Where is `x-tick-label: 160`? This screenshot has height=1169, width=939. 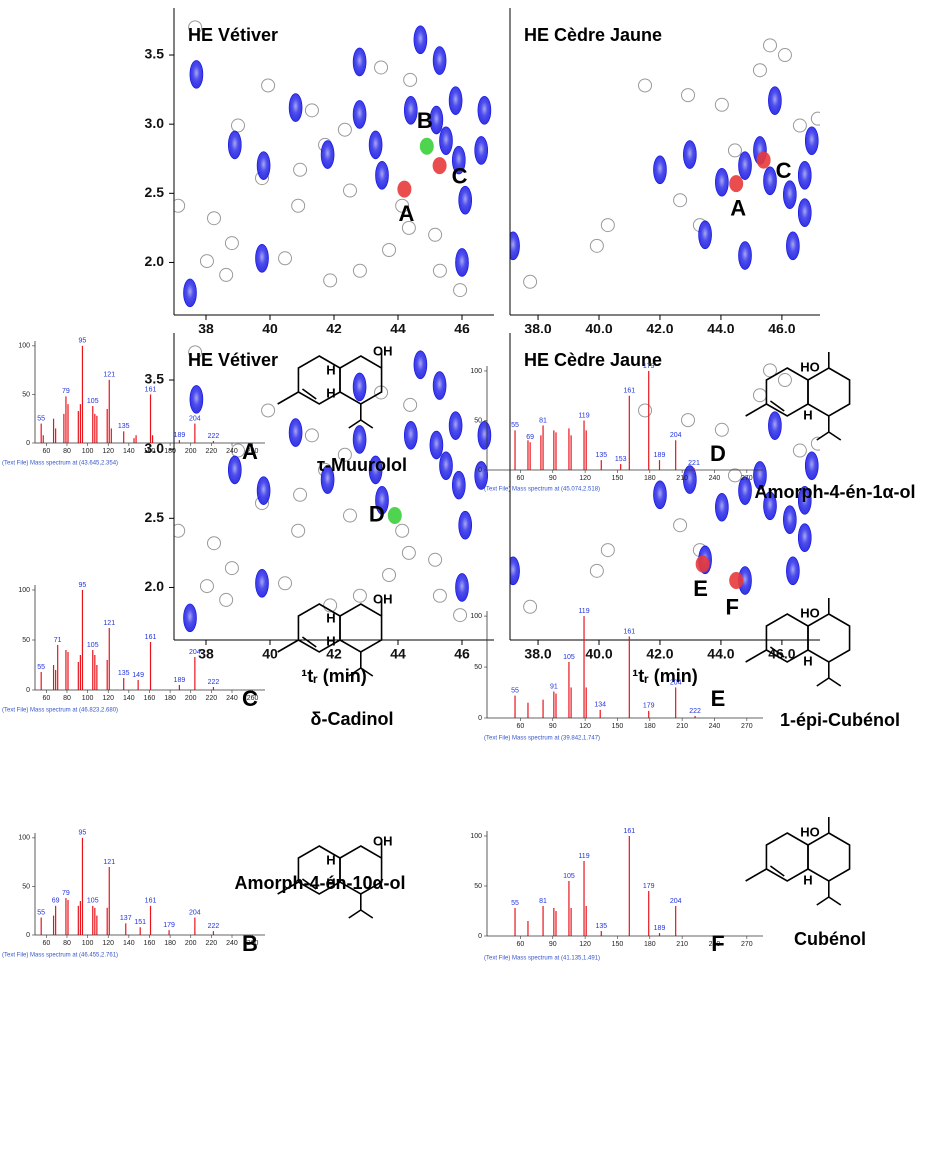 x-tick-label: 160 is located at coordinates (150, 943).